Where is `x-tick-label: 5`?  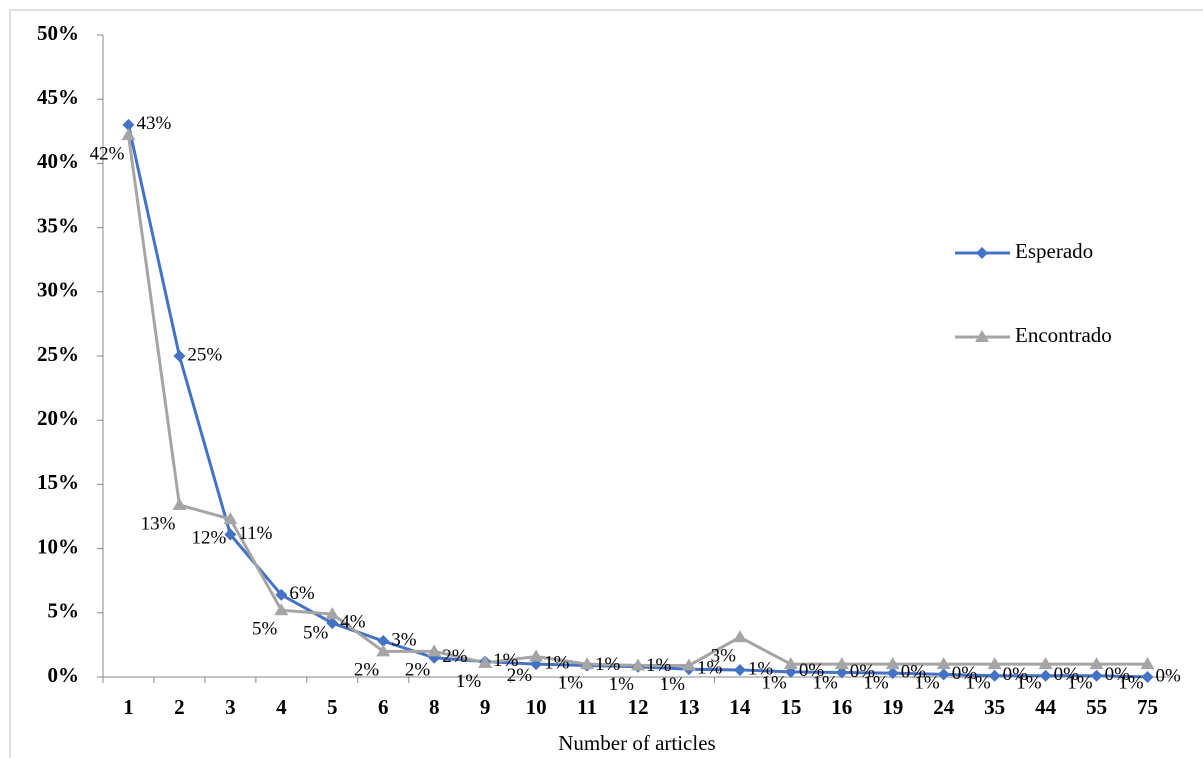 x-tick-label: 5 is located at coordinates (332, 707).